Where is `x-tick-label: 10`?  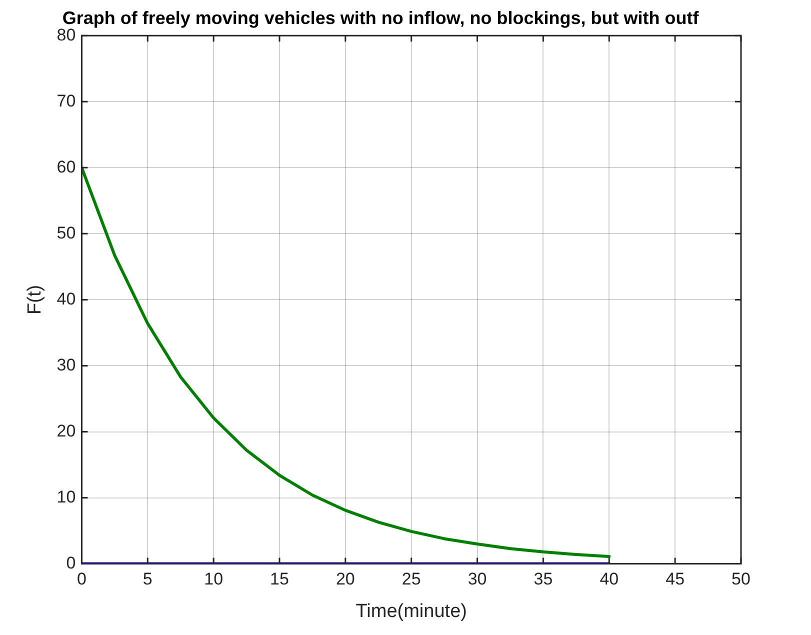 x-tick-label: 10 is located at coordinates (214, 579).